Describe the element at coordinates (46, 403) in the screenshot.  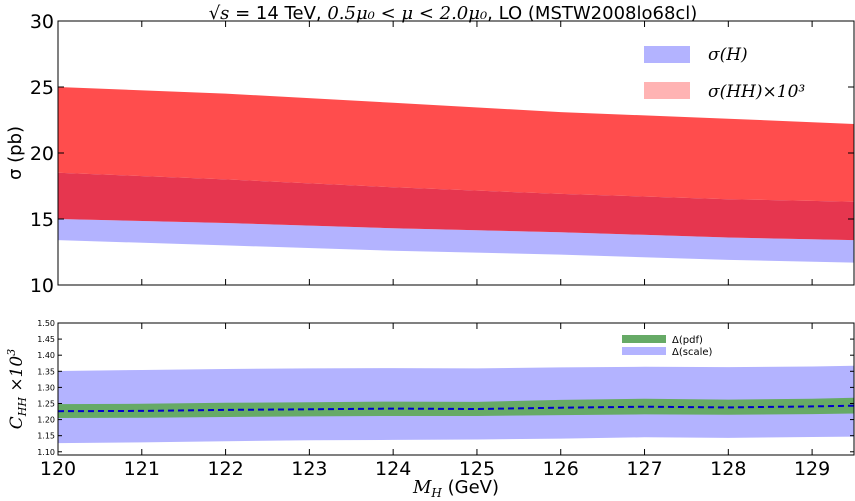
I see `bottom-y-tick-label: 1.25` at that location.